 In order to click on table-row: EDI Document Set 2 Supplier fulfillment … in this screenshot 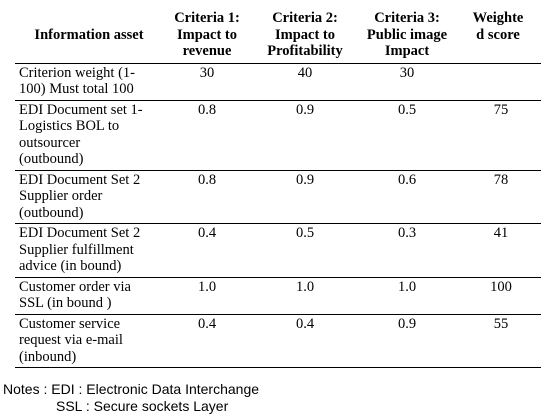, I will do `click(278, 250)`.